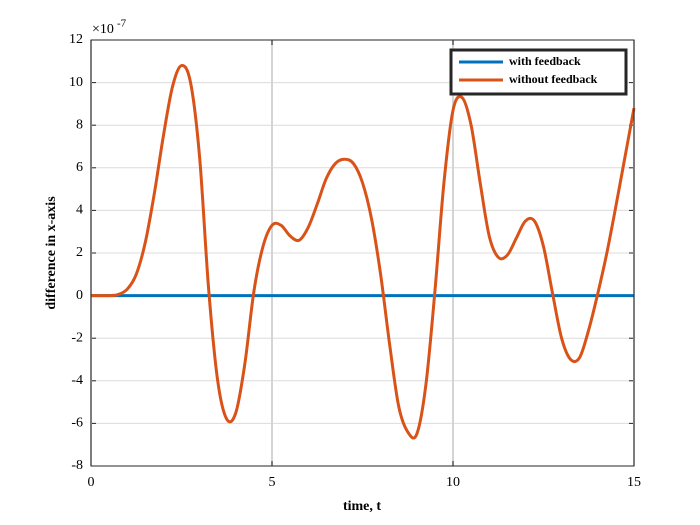  Describe the element at coordinates (51, 253) in the screenshot. I see `y-axis-label: difference in x-axis` at that location.